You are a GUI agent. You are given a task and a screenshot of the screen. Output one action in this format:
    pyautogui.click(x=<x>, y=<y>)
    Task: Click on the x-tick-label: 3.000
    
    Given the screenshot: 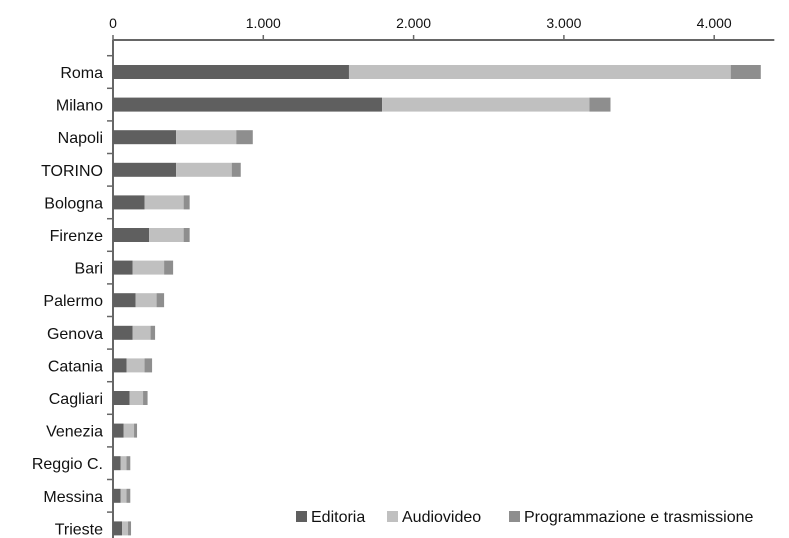 What is the action you would take?
    pyautogui.click(x=563, y=23)
    